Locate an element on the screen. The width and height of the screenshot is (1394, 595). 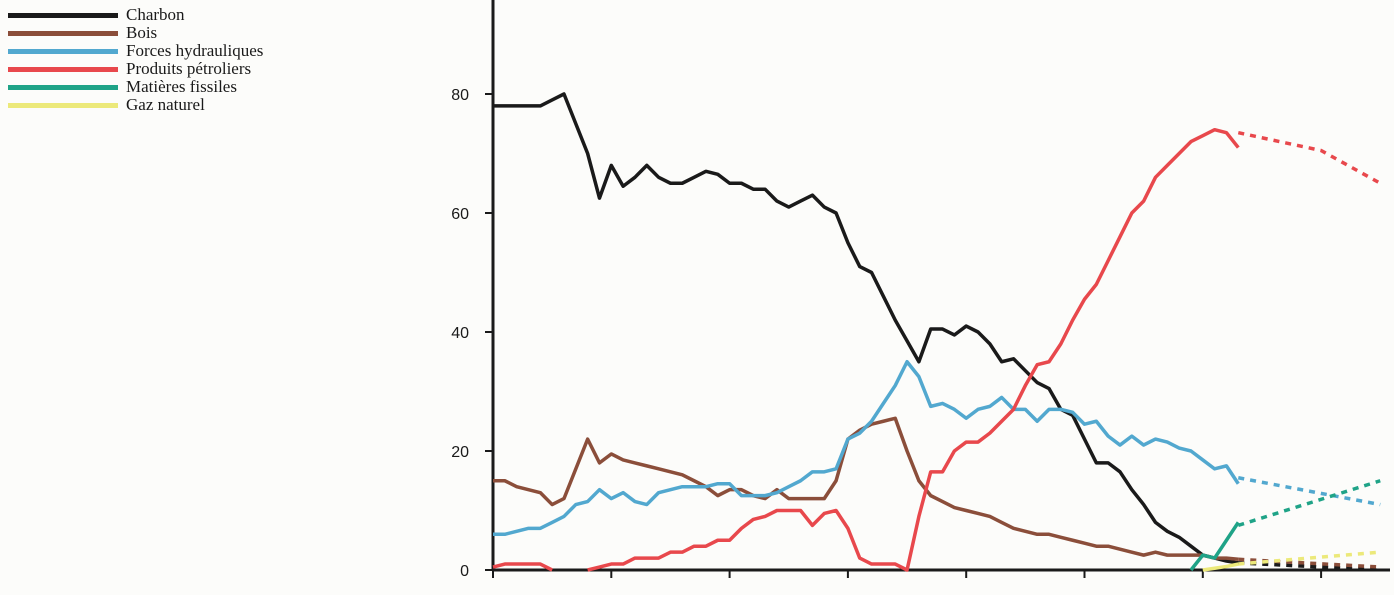
series-projection-produits-petroliers is located at coordinates (1309, 157).